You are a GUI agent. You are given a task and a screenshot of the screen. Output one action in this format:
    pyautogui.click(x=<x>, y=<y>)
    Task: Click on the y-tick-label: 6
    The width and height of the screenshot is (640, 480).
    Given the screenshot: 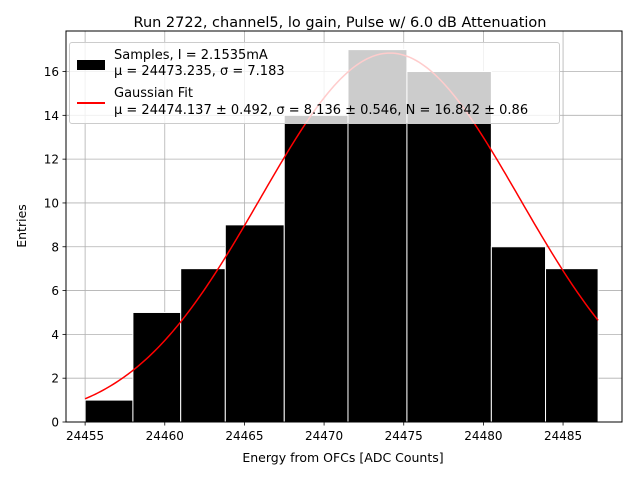 What is the action you would take?
    pyautogui.click(x=55, y=291)
    